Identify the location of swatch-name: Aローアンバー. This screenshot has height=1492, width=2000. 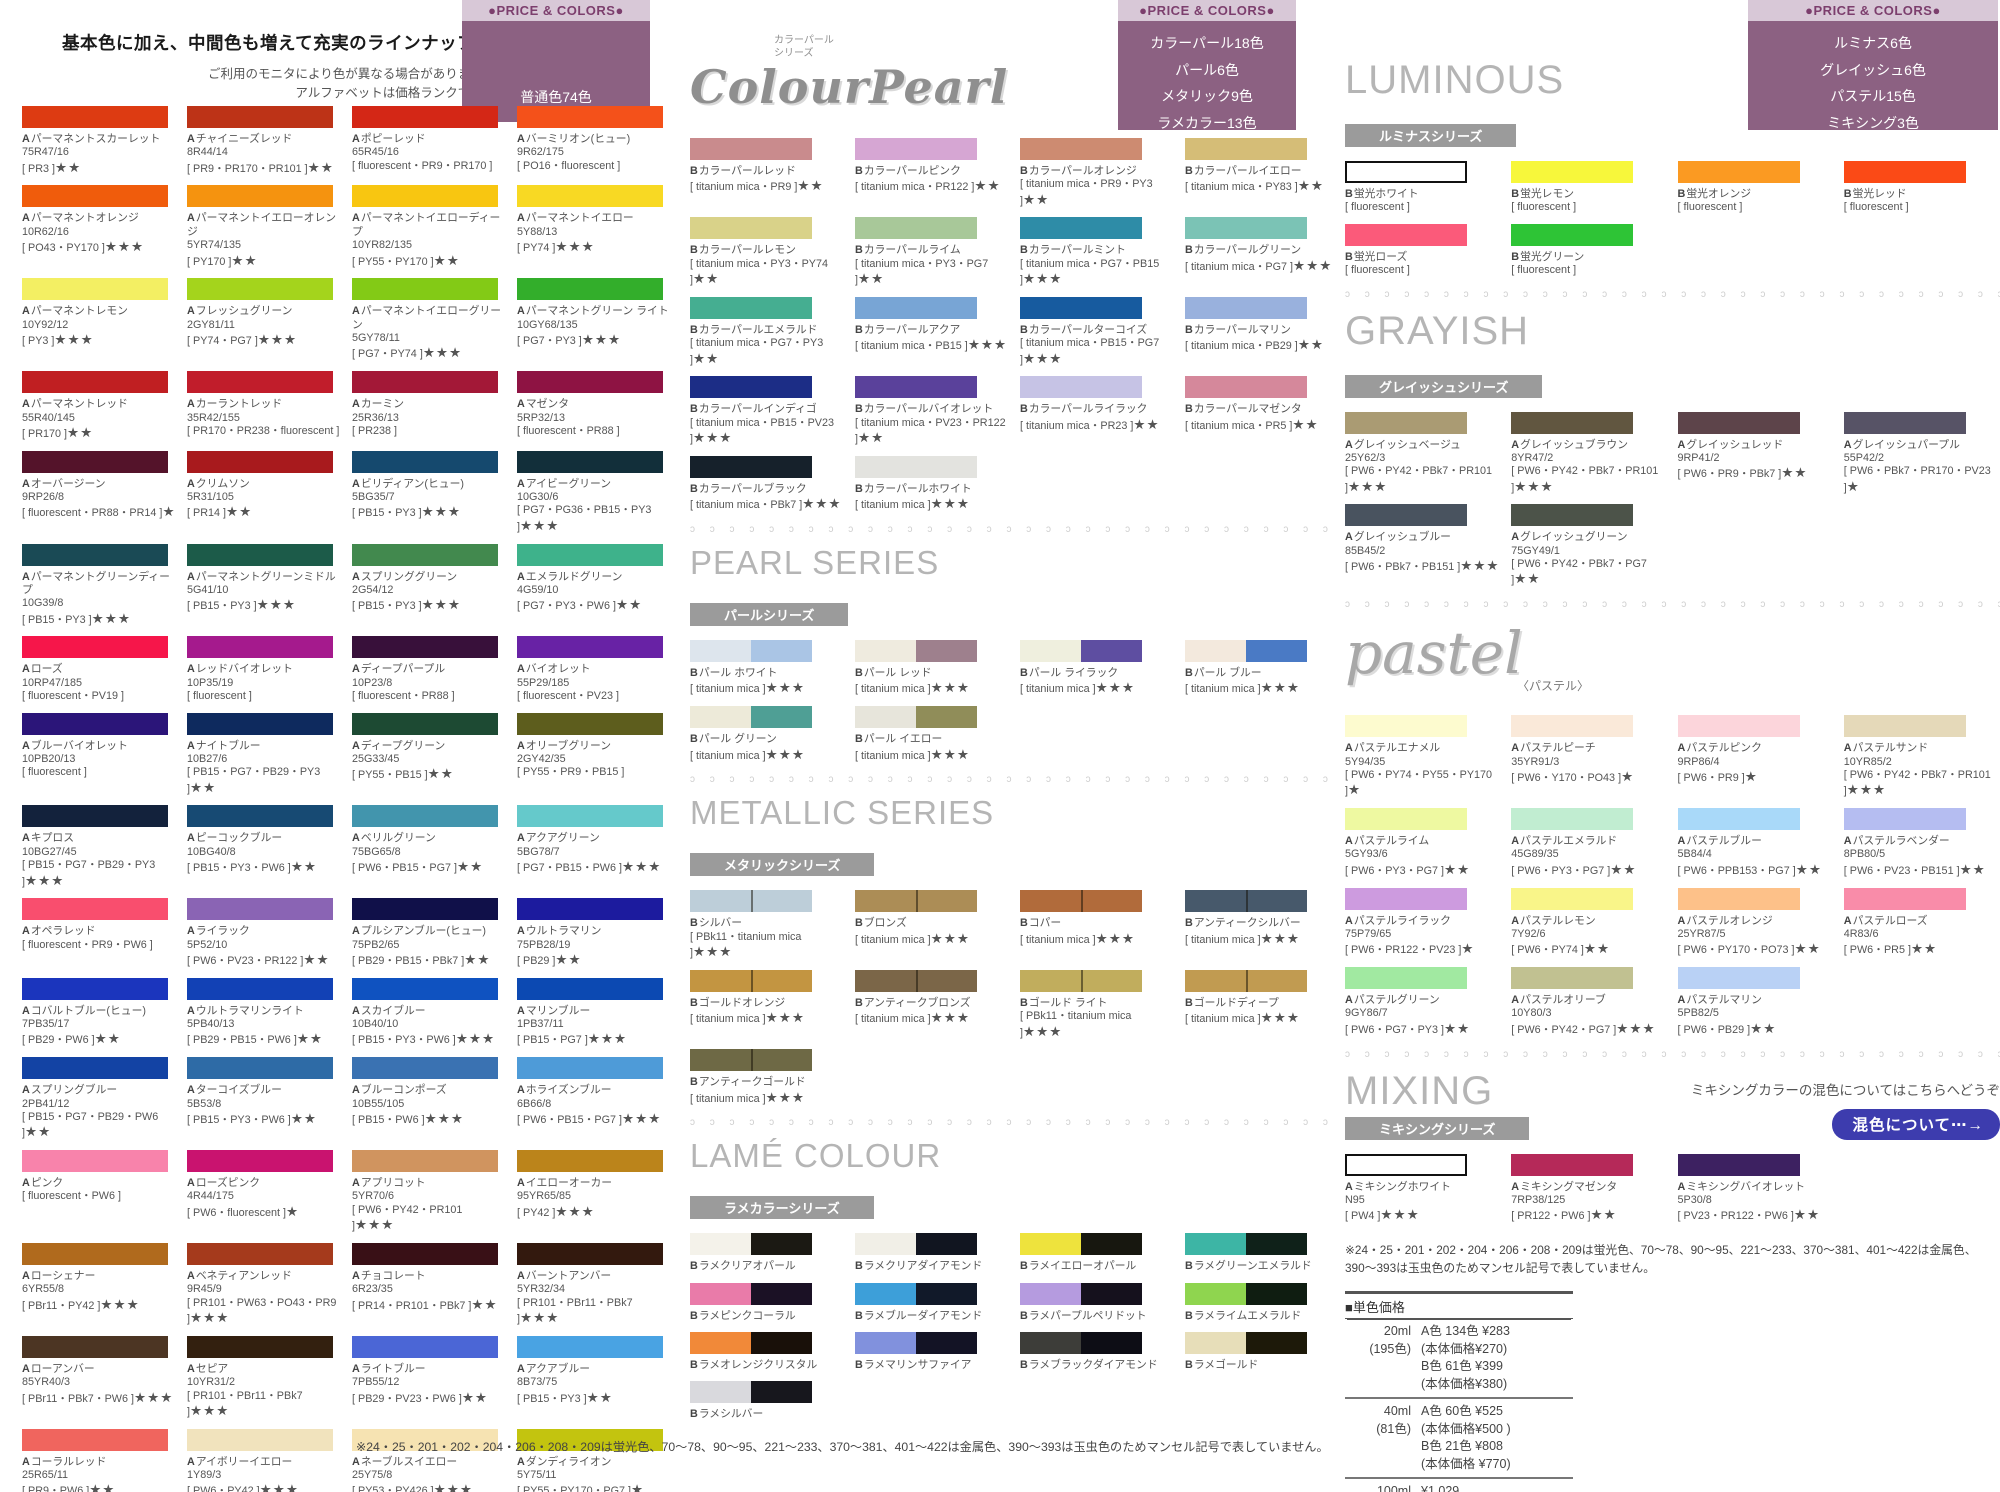
(58, 1368).